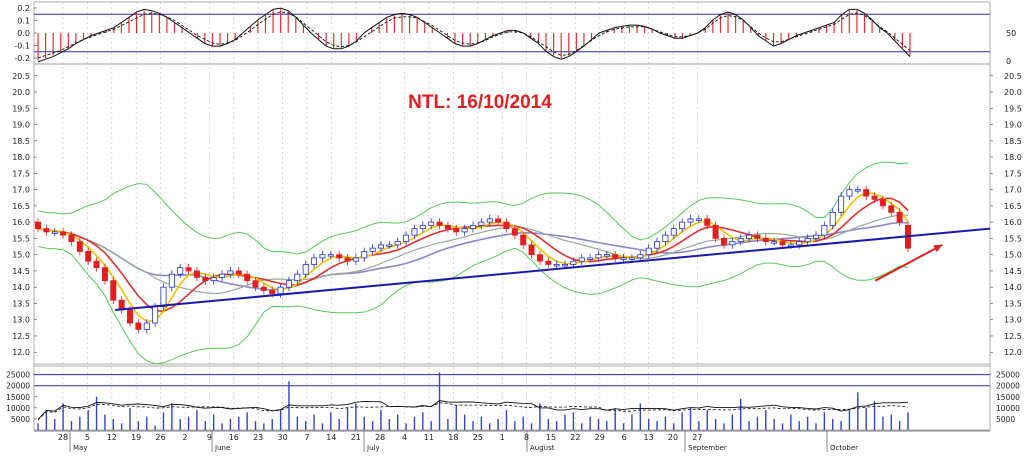  Describe the element at coordinates (551, 437) in the screenshot. I see `x-tick-label: 15` at that location.